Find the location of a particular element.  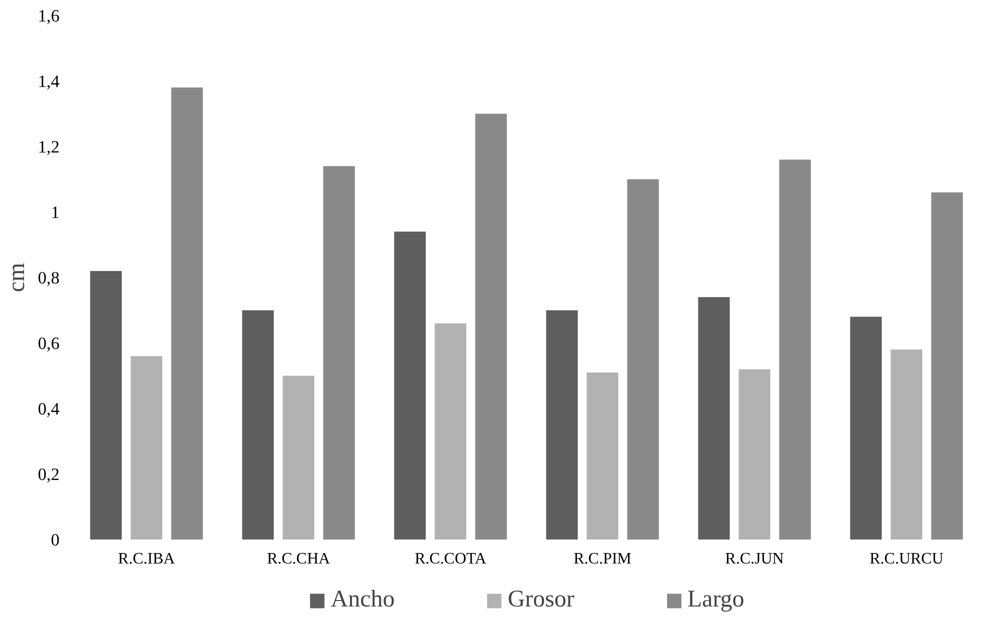

y-tick-label: 1,2 is located at coordinates (49, 147).